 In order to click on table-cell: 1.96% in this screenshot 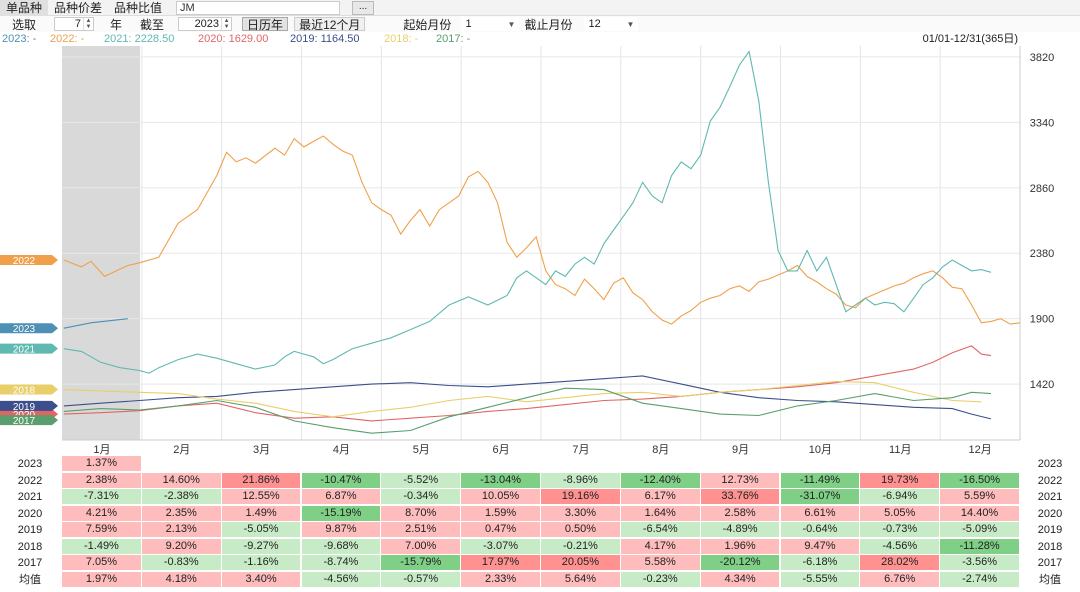, I will do `click(740, 546)`.